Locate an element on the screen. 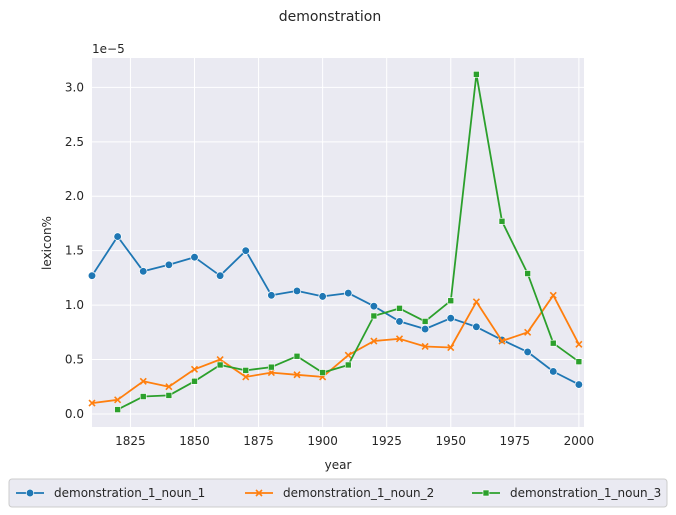 Image resolution: width=676 pixels, height=515 pixels. legend-box is located at coordinates (338, 493).